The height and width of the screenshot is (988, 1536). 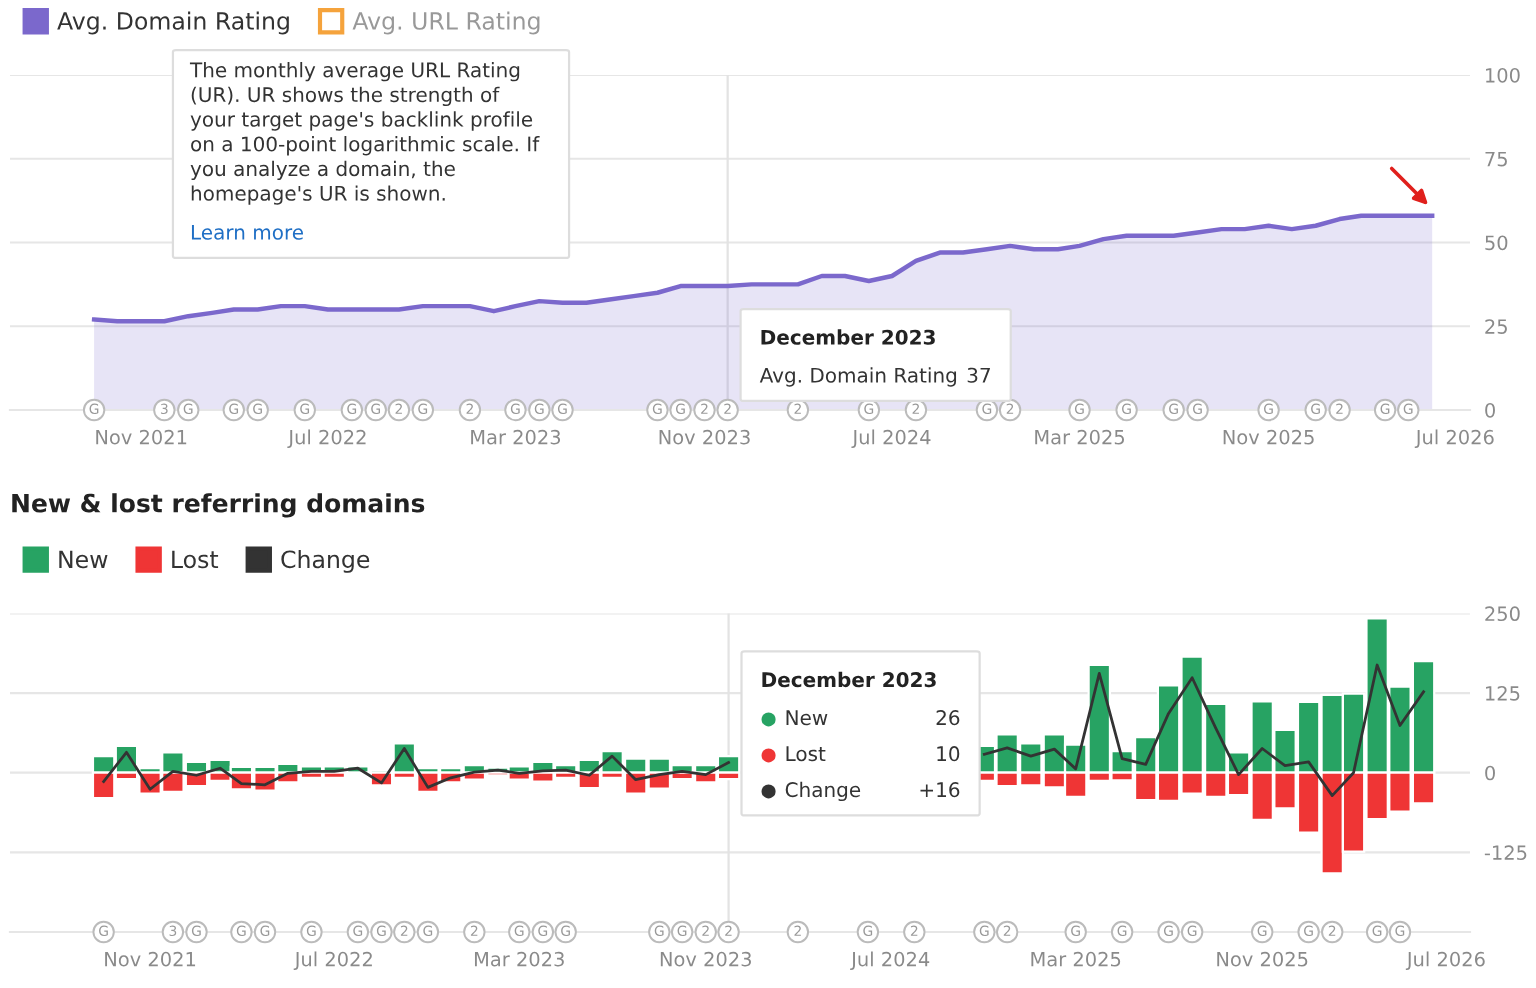 What do you see at coordinates (858, 377) in the screenshot?
I see `annotation: Avg. Domain Rating` at bounding box center [858, 377].